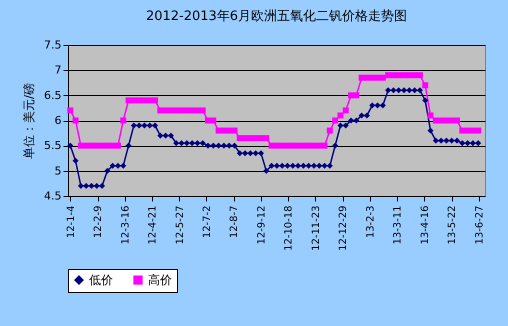  What do you see at coordinates (180, 225) in the screenshot?
I see `x-tick-label: 12-5-27` at bounding box center [180, 225].